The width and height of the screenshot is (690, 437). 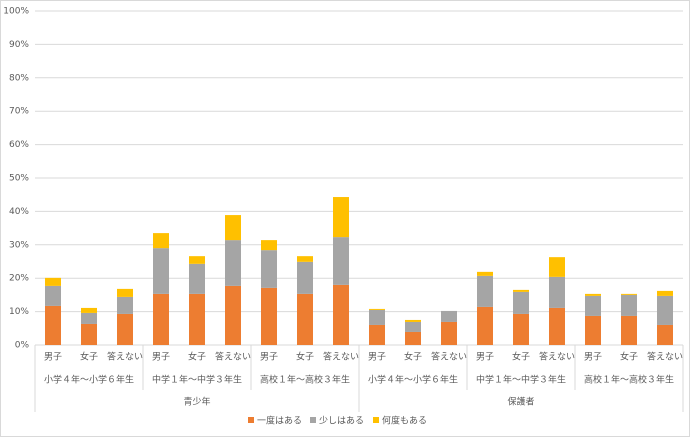 What do you see at coordinates (19, 145) in the screenshot?
I see `y-tick-label: 60%` at bounding box center [19, 145].